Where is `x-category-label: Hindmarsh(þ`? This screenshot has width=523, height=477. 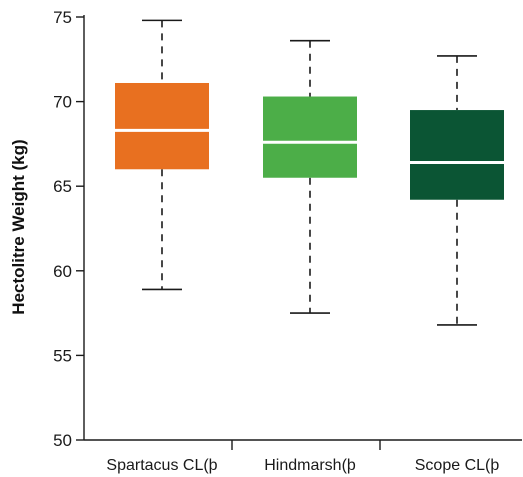 x-category-label: Hindmarsh(þ is located at coordinates (310, 465).